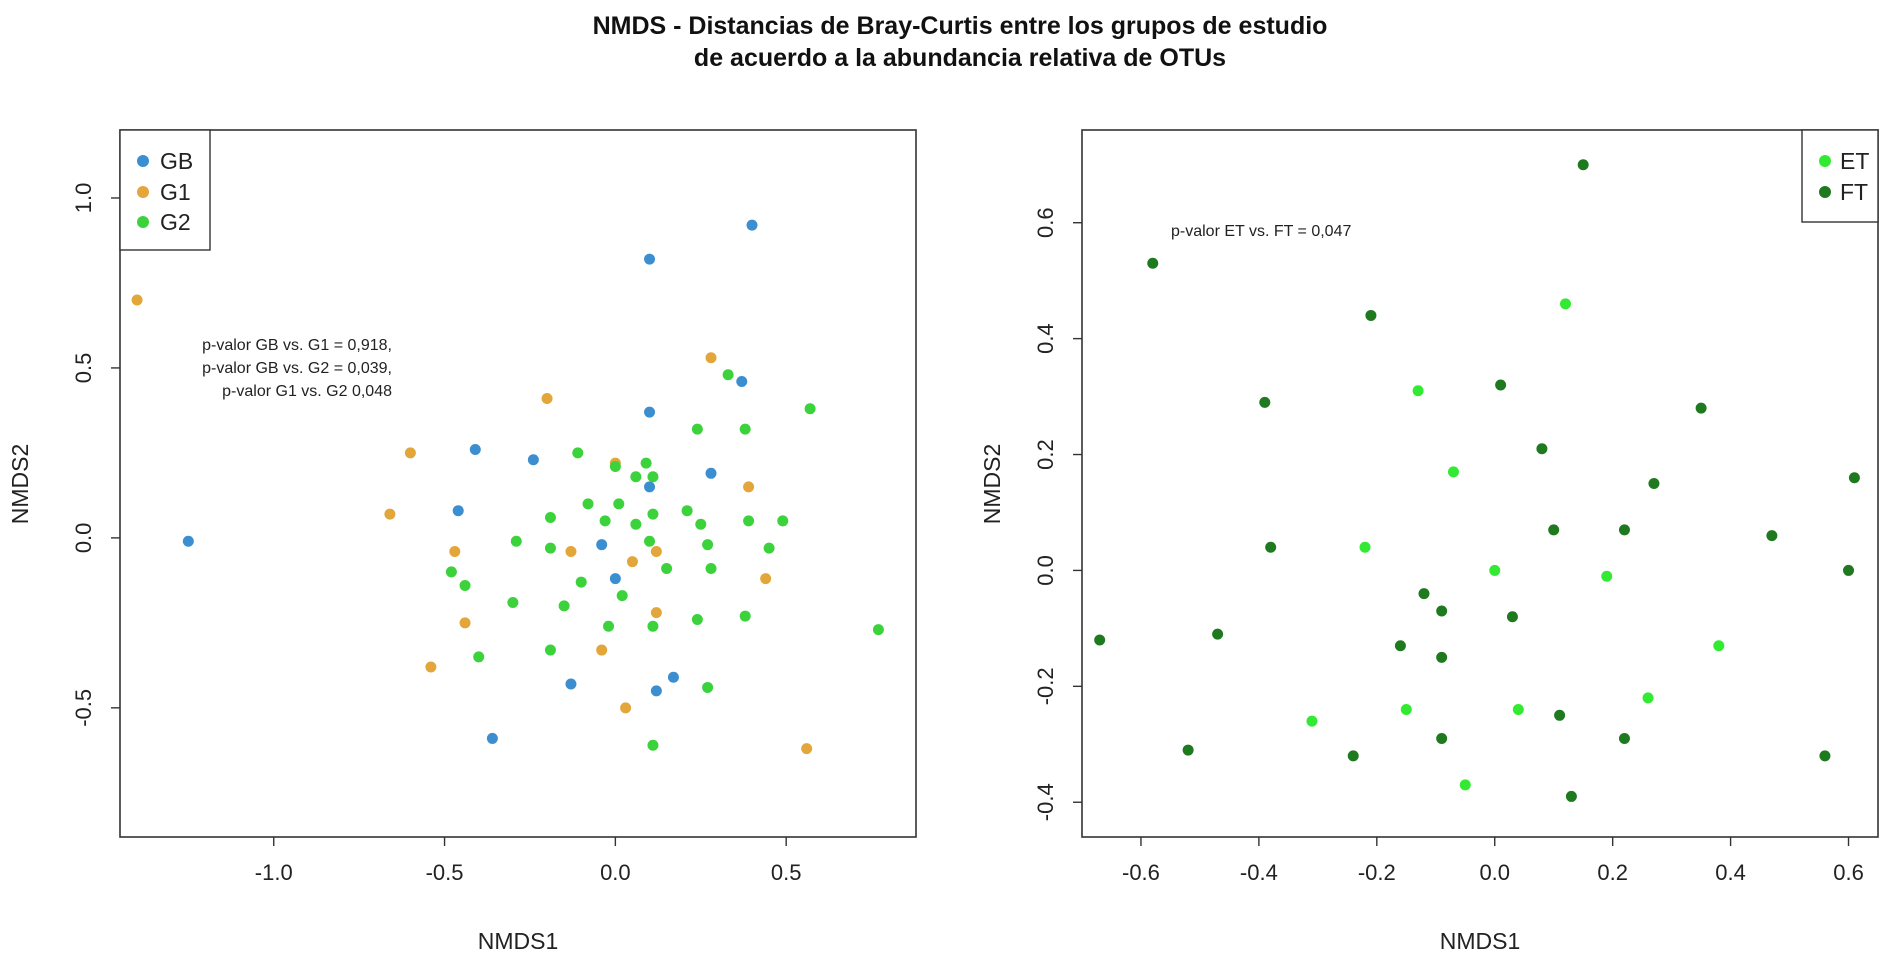 This screenshot has height=963, width=1900. Describe the element at coordinates (1840, 176) in the screenshot. I see `right-legend-box` at that location.